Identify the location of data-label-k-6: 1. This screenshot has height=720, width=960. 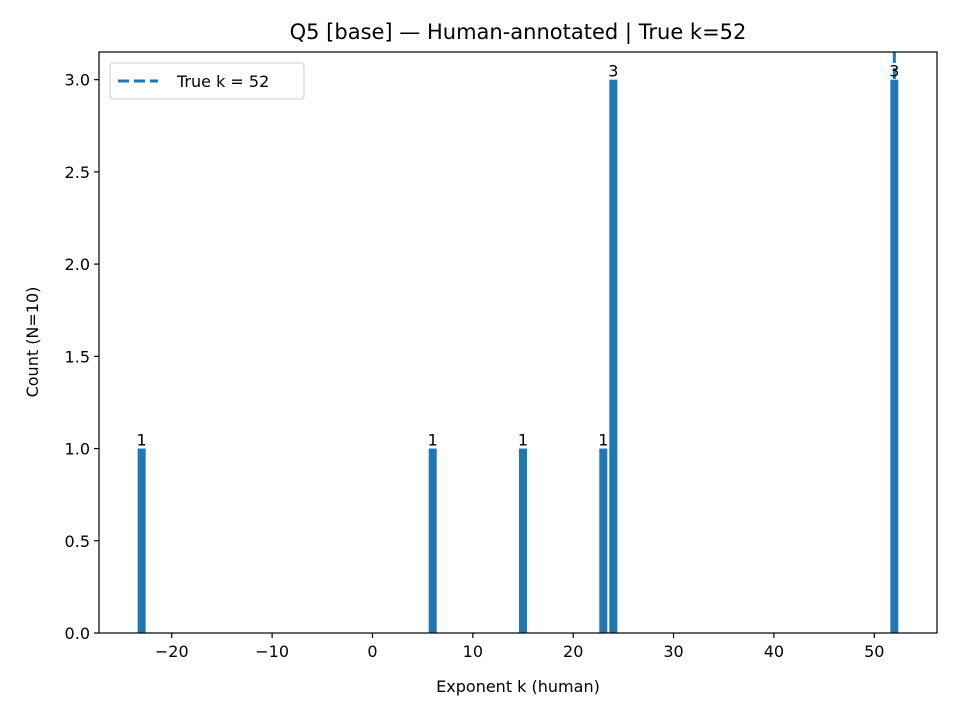
(433, 440).